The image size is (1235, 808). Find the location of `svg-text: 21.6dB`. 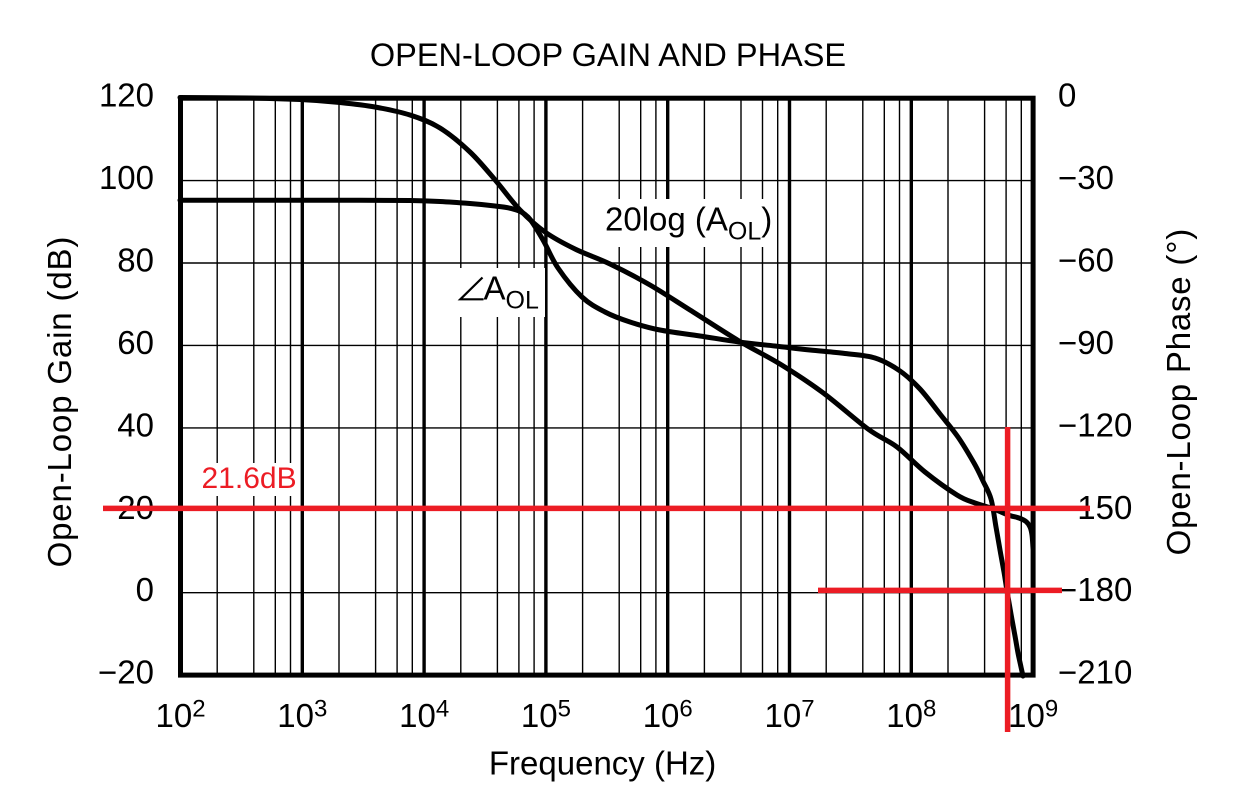

svg-text: 21.6dB is located at coordinates (249, 478).